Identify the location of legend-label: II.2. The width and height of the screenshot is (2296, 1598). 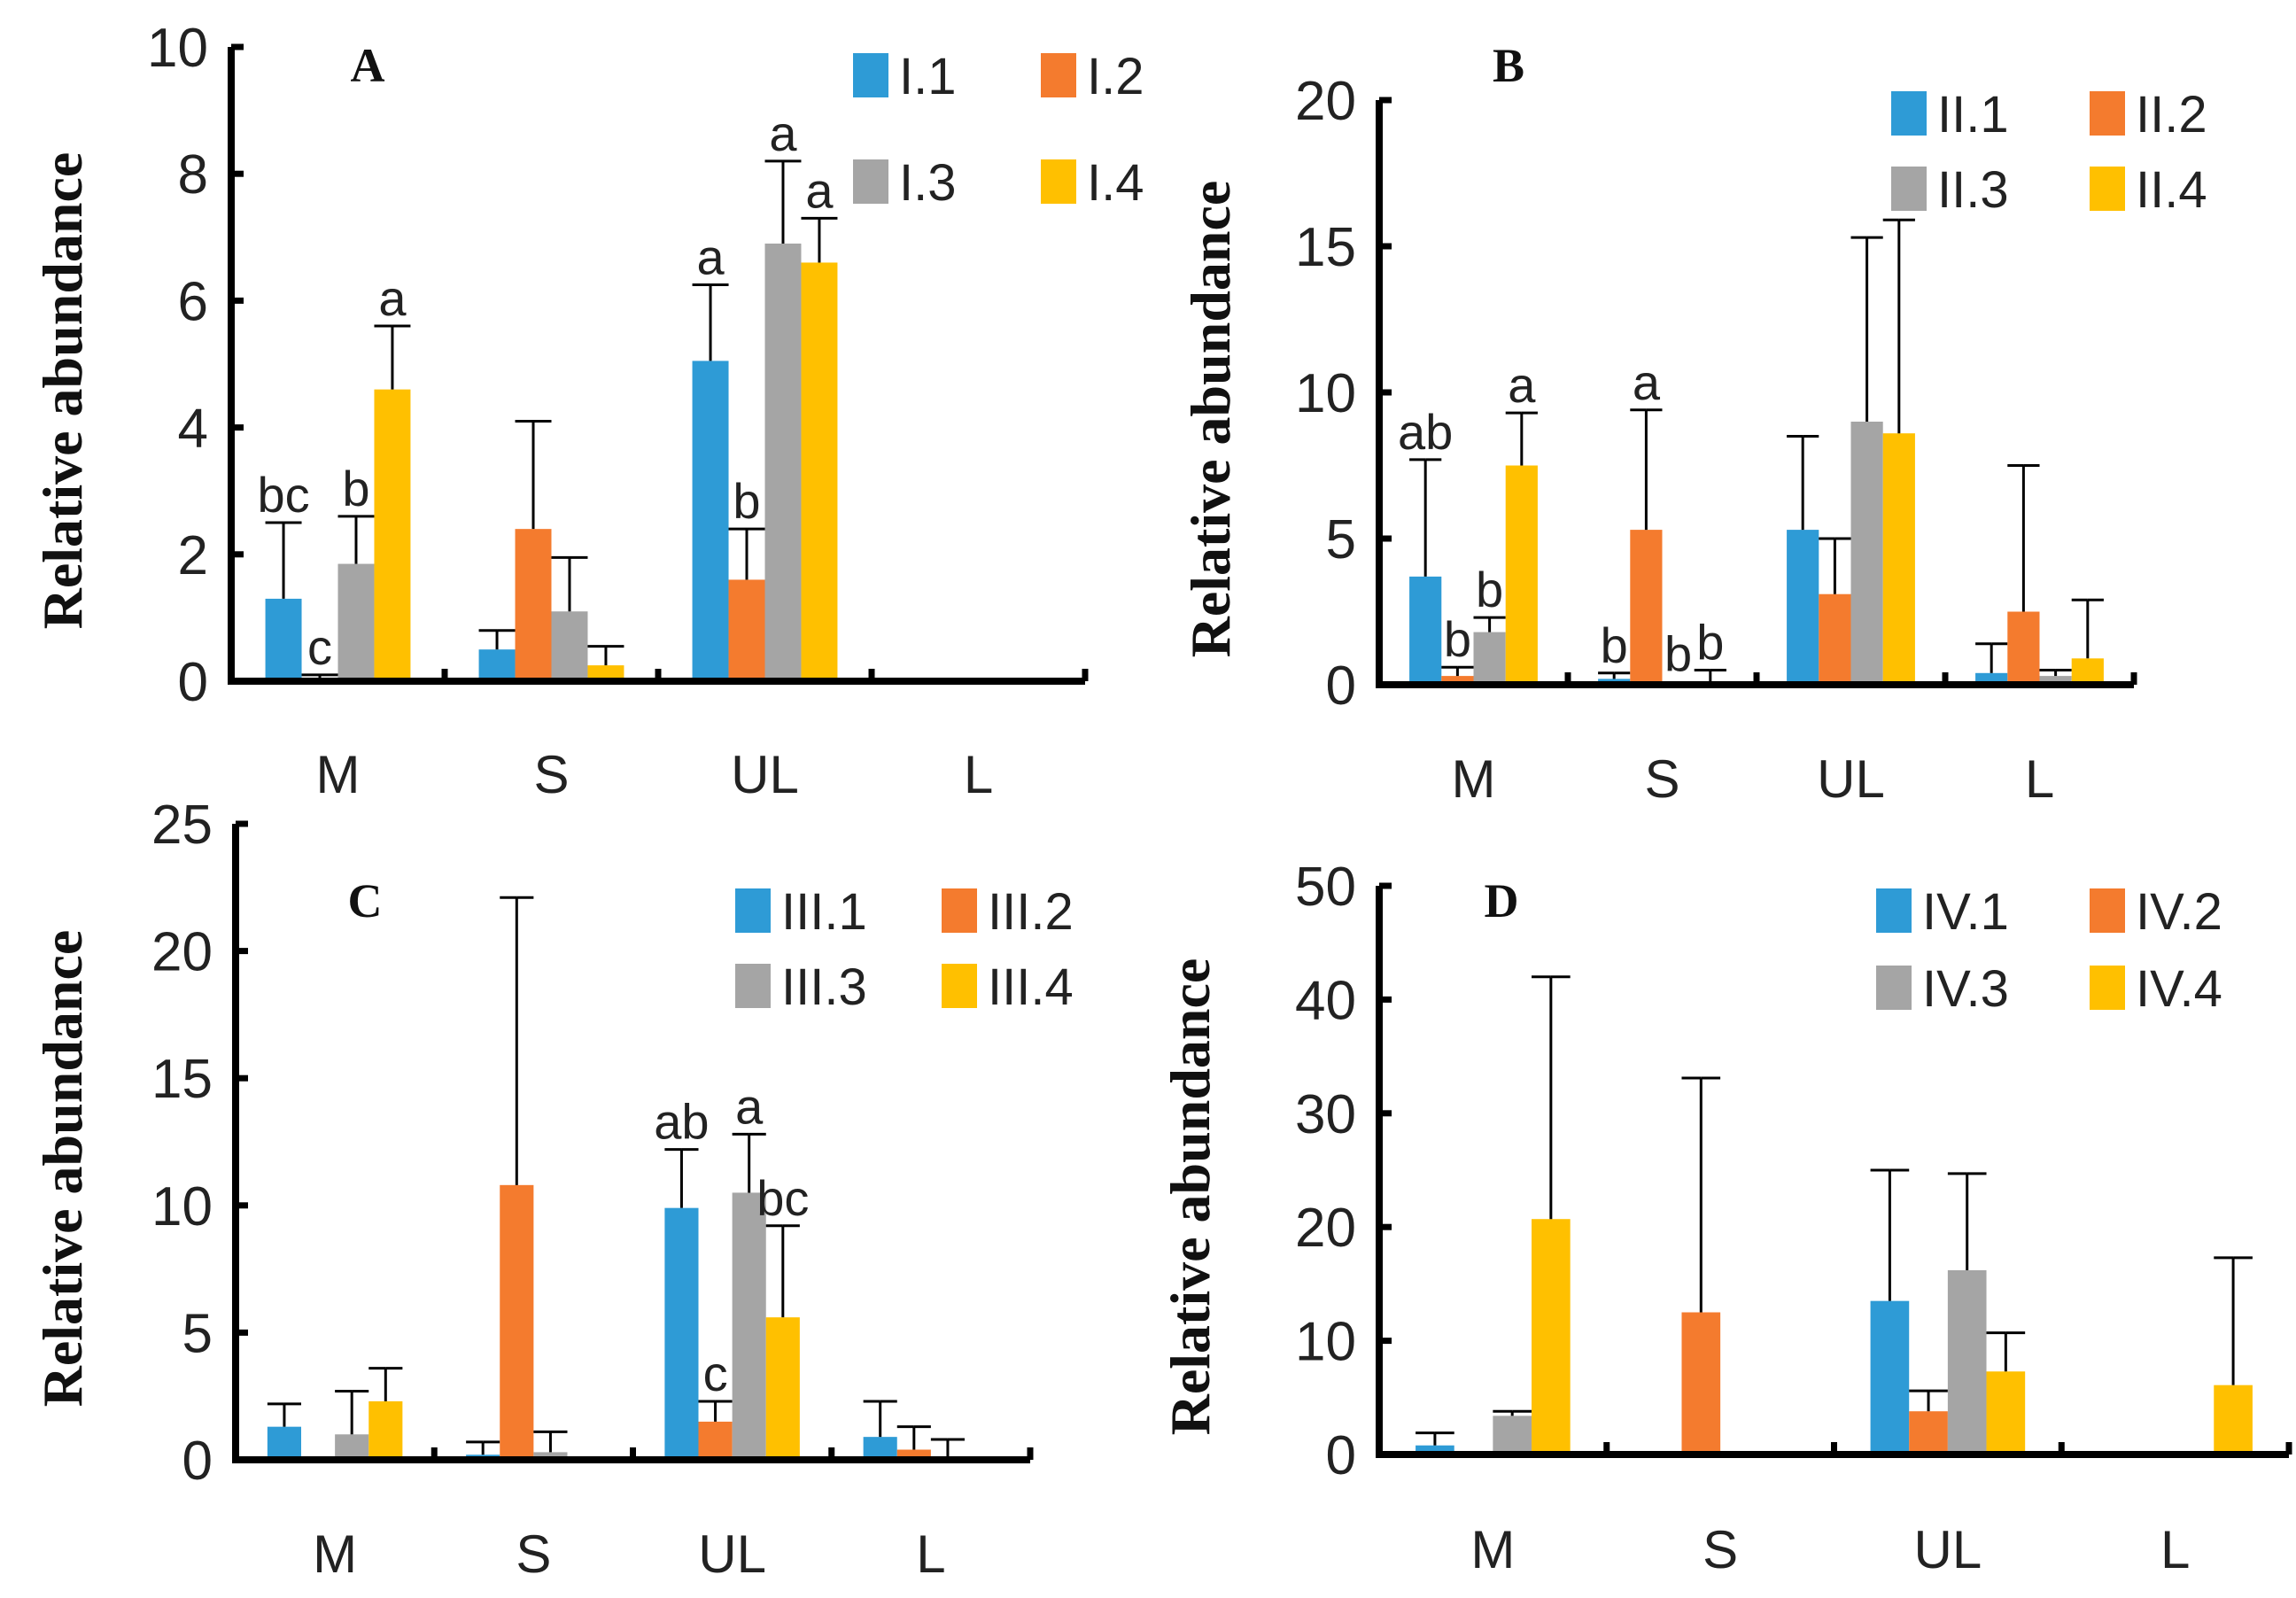
(2171, 115).